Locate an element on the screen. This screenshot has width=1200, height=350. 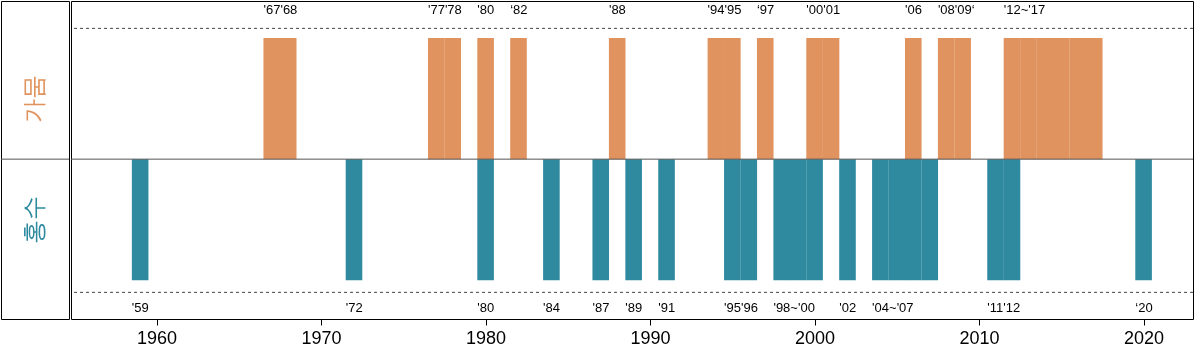
annotation: '87 is located at coordinates (601, 308).